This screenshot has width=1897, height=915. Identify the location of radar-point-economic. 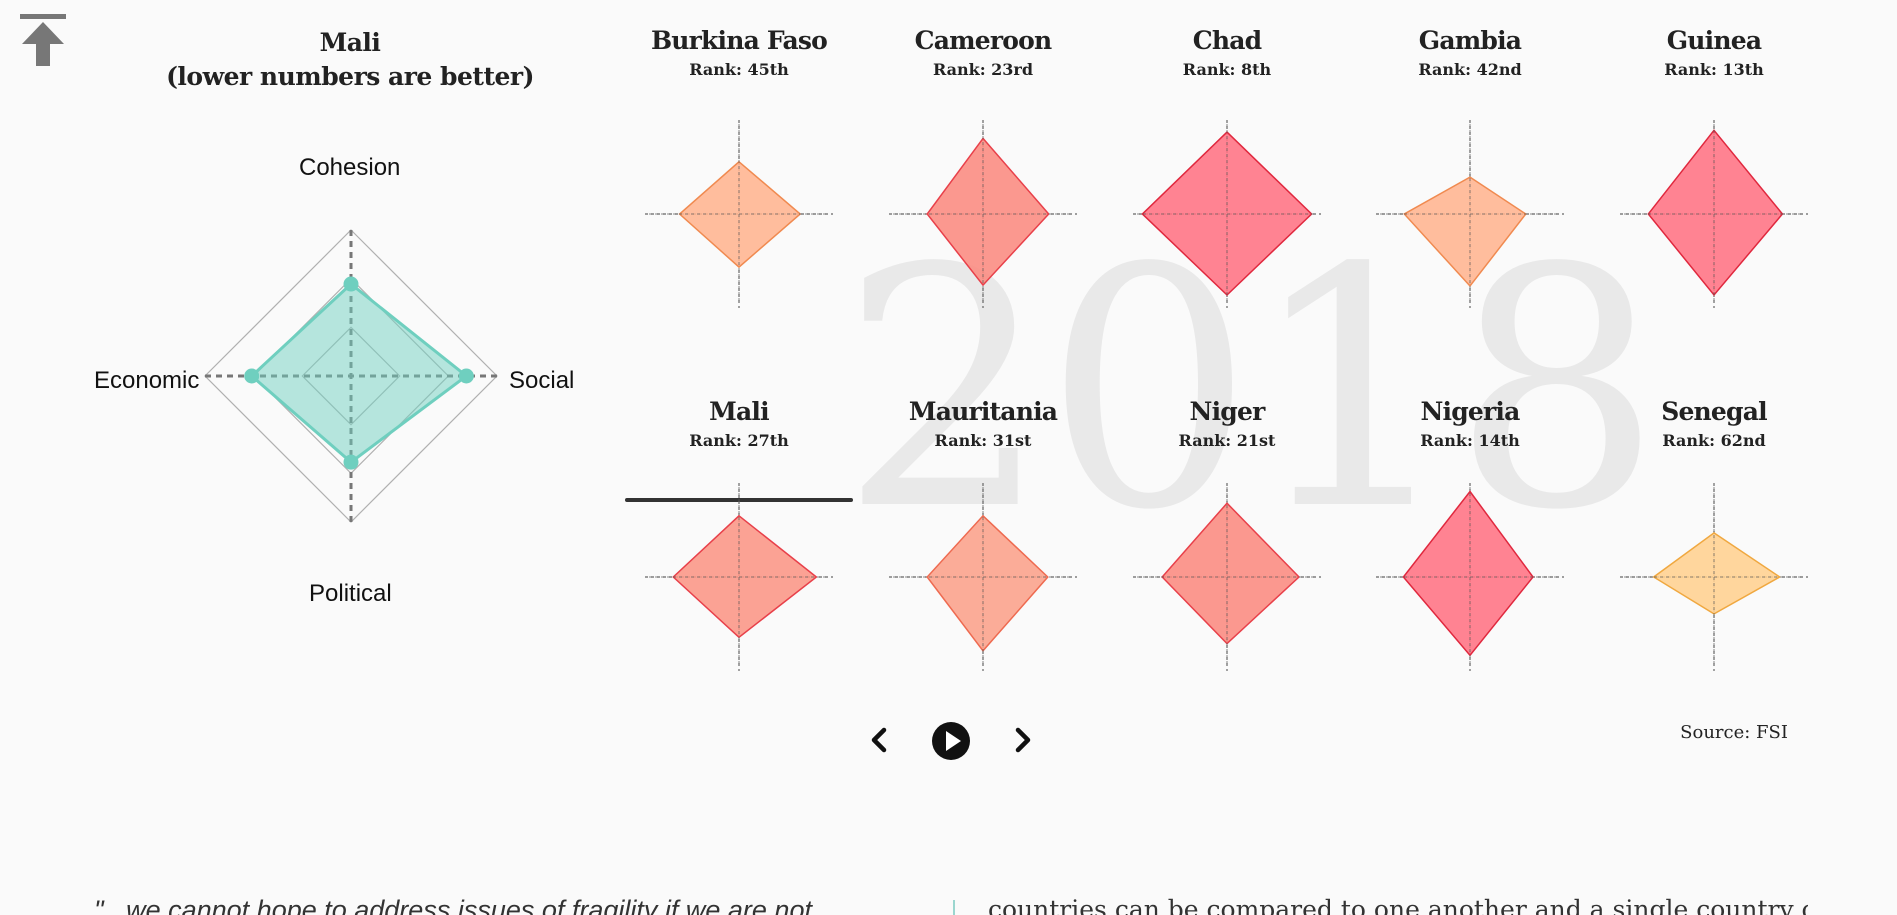
(252, 376).